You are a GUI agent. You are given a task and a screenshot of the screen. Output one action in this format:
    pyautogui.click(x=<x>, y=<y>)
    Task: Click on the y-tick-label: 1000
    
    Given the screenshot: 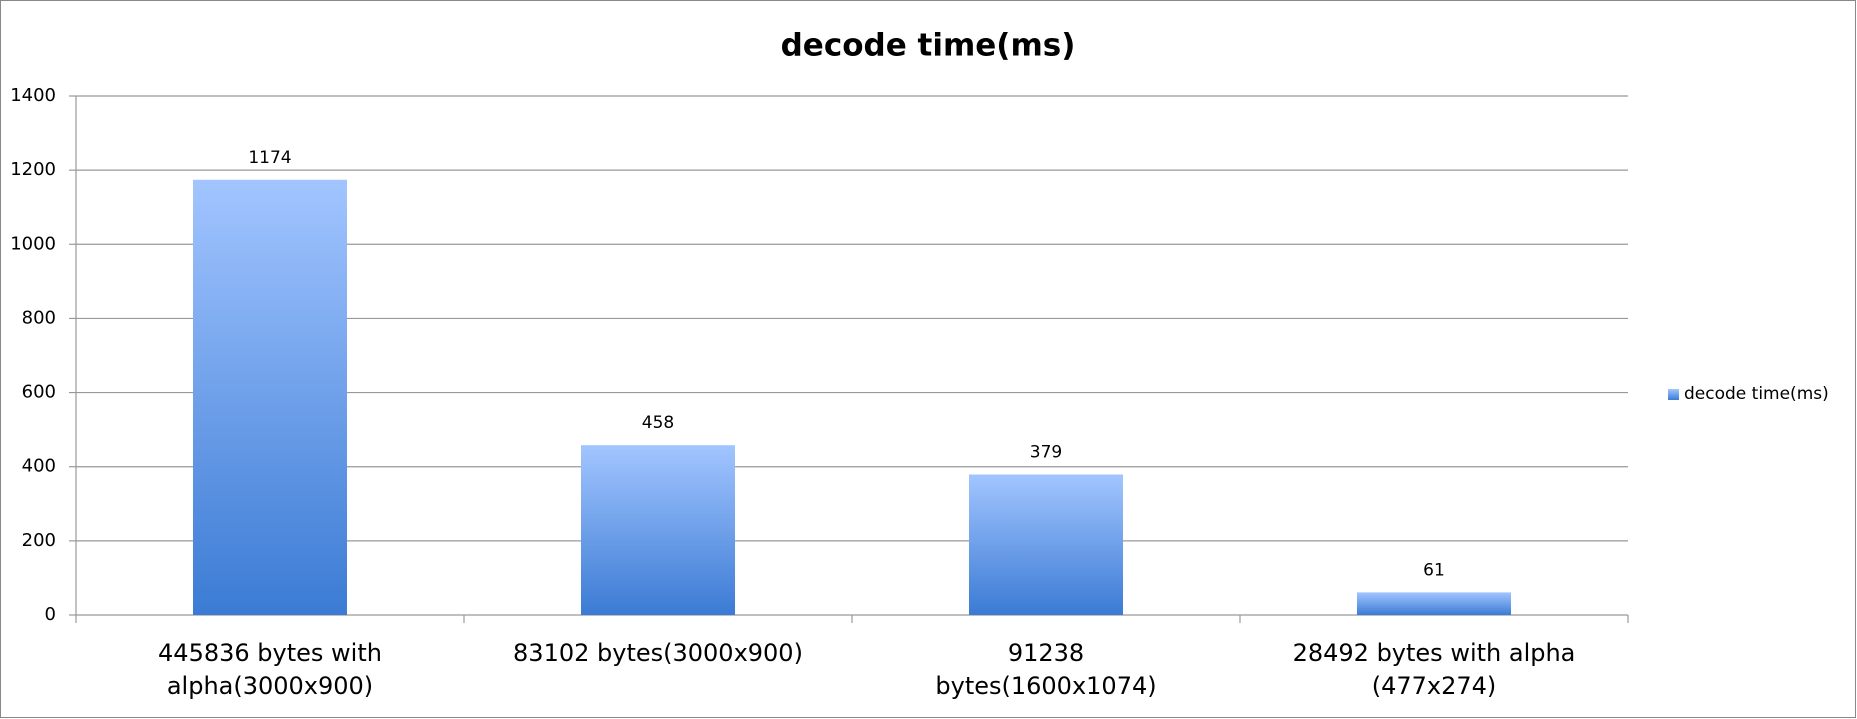 What is the action you would take?
    pyautogui.click(x=33, y=243)
    